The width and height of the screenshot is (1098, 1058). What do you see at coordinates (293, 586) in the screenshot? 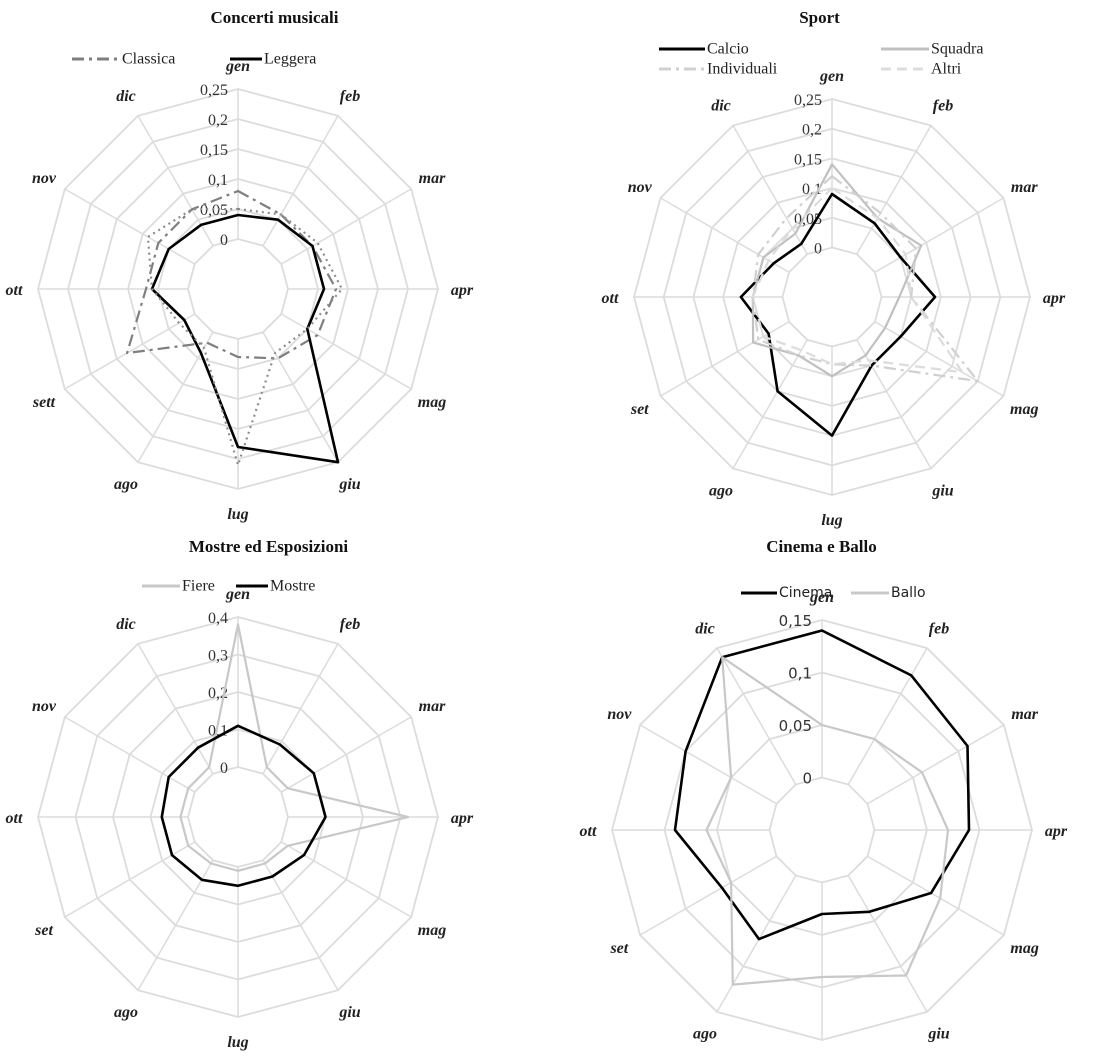
I see `legend-label: Mostre` at bounding box center [293, 586].